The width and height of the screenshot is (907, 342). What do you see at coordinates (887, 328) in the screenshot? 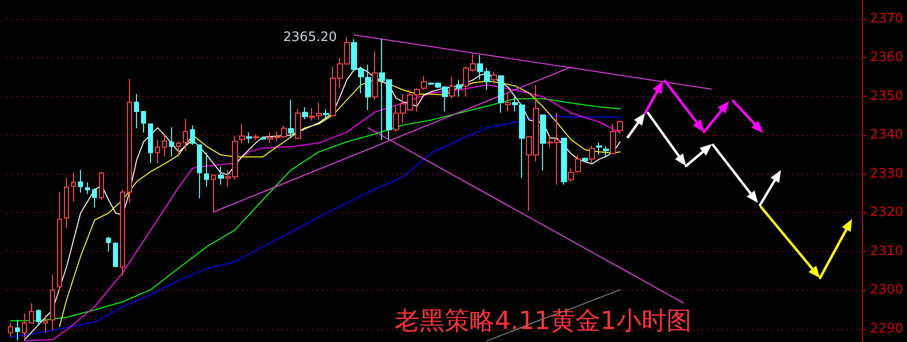
I see `y-tick-label: 2290` at bounding box center [887, 328].